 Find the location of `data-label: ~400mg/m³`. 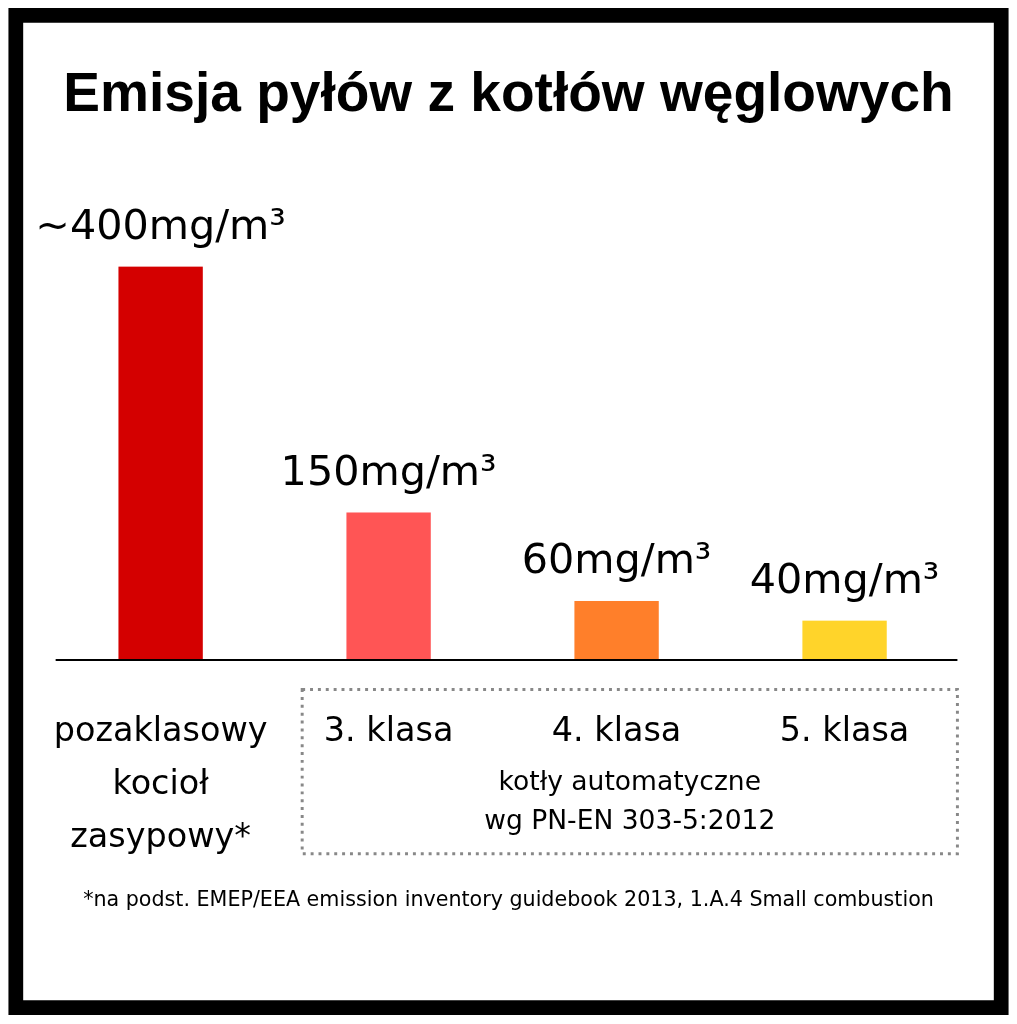

data-label: ~400mg/m³ is located at coordinates (160, 225).